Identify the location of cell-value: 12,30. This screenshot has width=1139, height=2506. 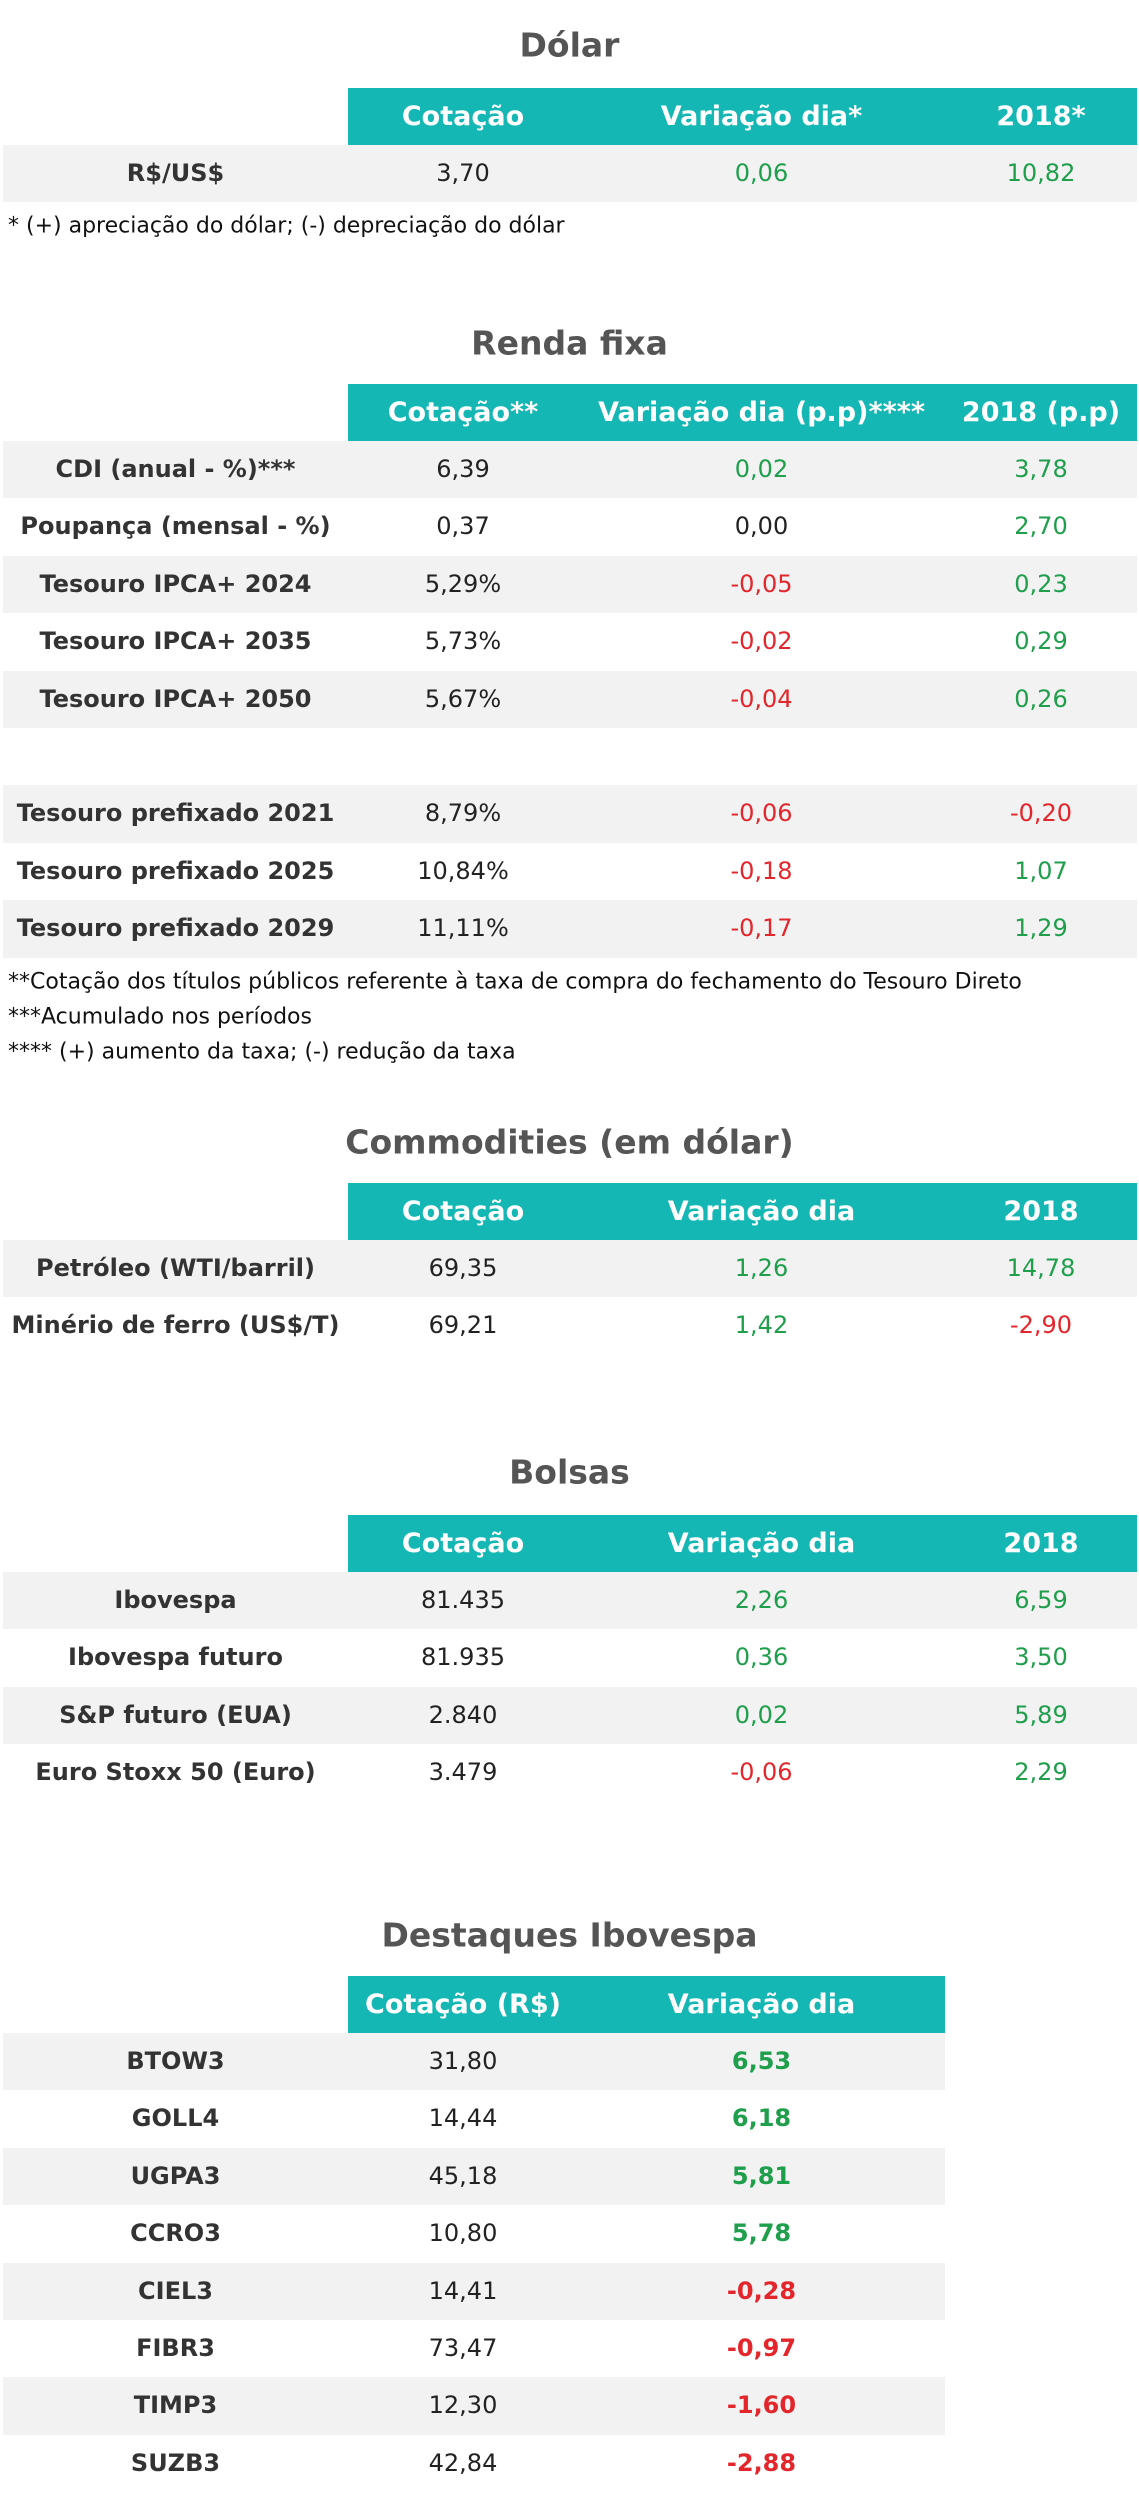
(463, 2405).